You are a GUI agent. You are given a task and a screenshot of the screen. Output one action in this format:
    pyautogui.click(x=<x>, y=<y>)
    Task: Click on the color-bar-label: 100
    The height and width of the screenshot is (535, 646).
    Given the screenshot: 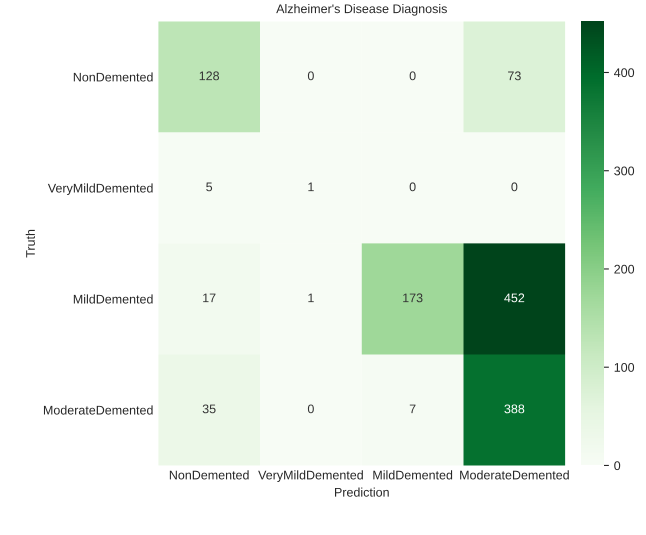 What is the action you would take?
    pyautogui.click(x=624, y=367)
    